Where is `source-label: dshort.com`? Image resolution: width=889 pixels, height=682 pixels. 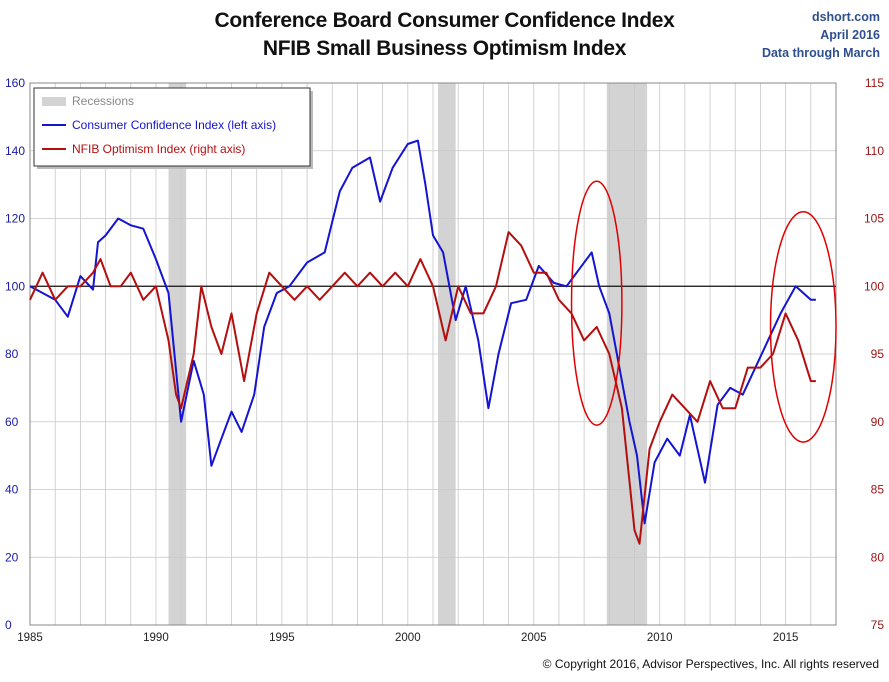 source-label: dshort.com is located at coordinates (845, 17).